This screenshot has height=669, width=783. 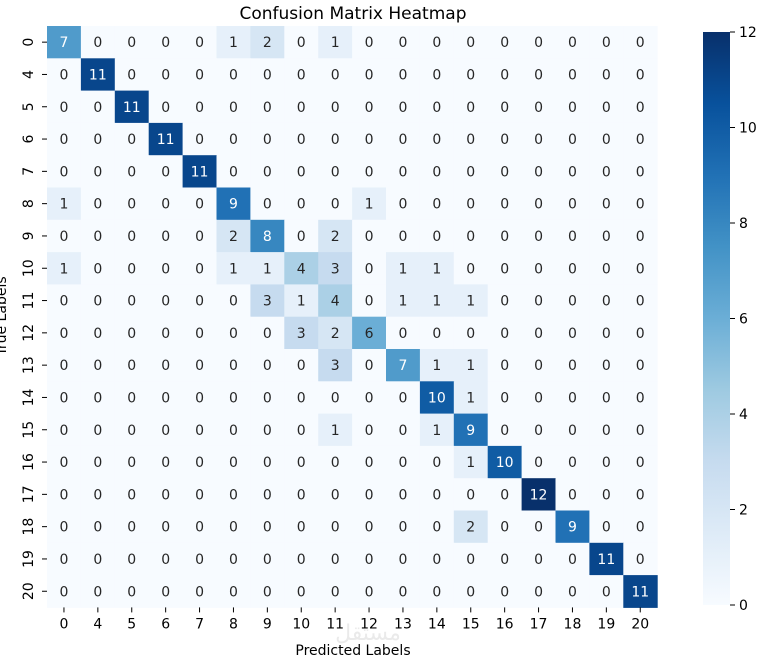 I want to click on chart-title: Confusion Matrix Heatmap, so click(x=353, y=14).